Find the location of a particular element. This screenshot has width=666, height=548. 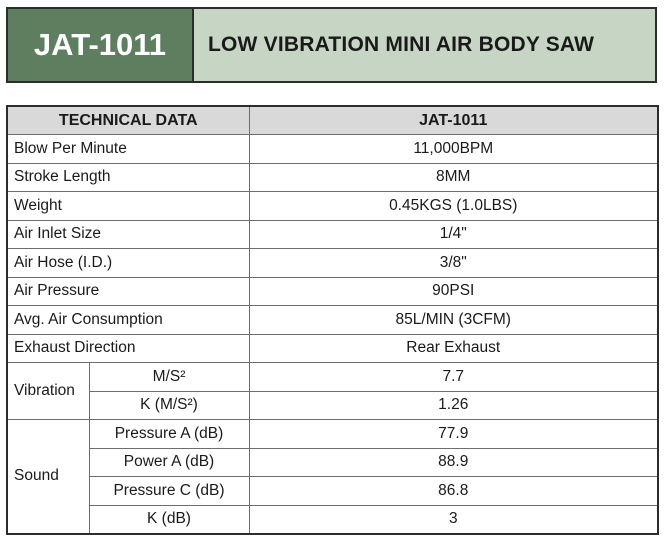

table-row: Air Inlet Size 1/4" is located at coordinates (332, 234).